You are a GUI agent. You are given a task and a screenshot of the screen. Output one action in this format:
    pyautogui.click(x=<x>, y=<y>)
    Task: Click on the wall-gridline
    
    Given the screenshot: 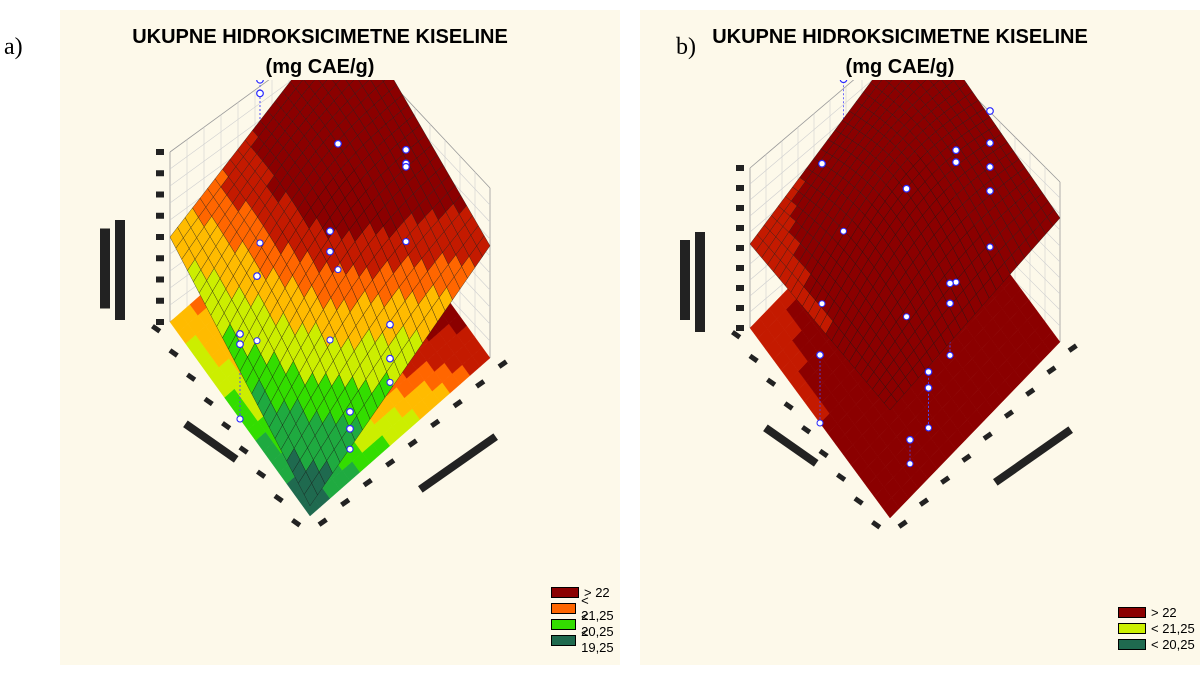 What is the action you would take?
    pyautogui.click(x=330, y=143)
    